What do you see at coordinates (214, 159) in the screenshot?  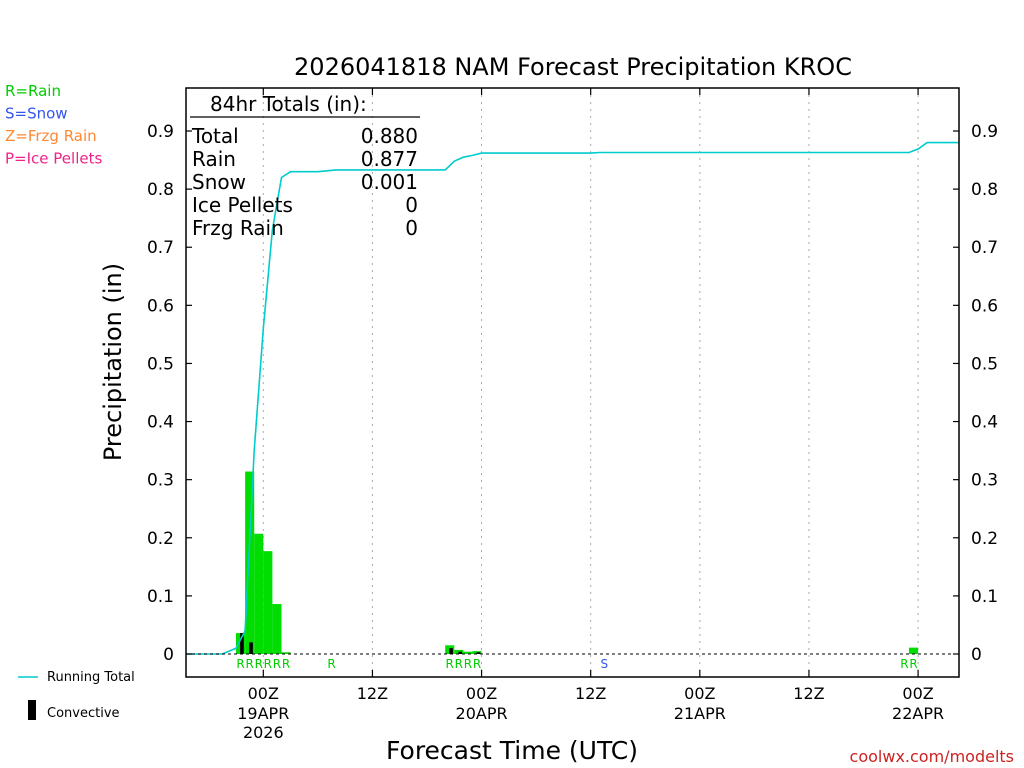 I see `totals-label: Rain` at bounding box center [214, 159].